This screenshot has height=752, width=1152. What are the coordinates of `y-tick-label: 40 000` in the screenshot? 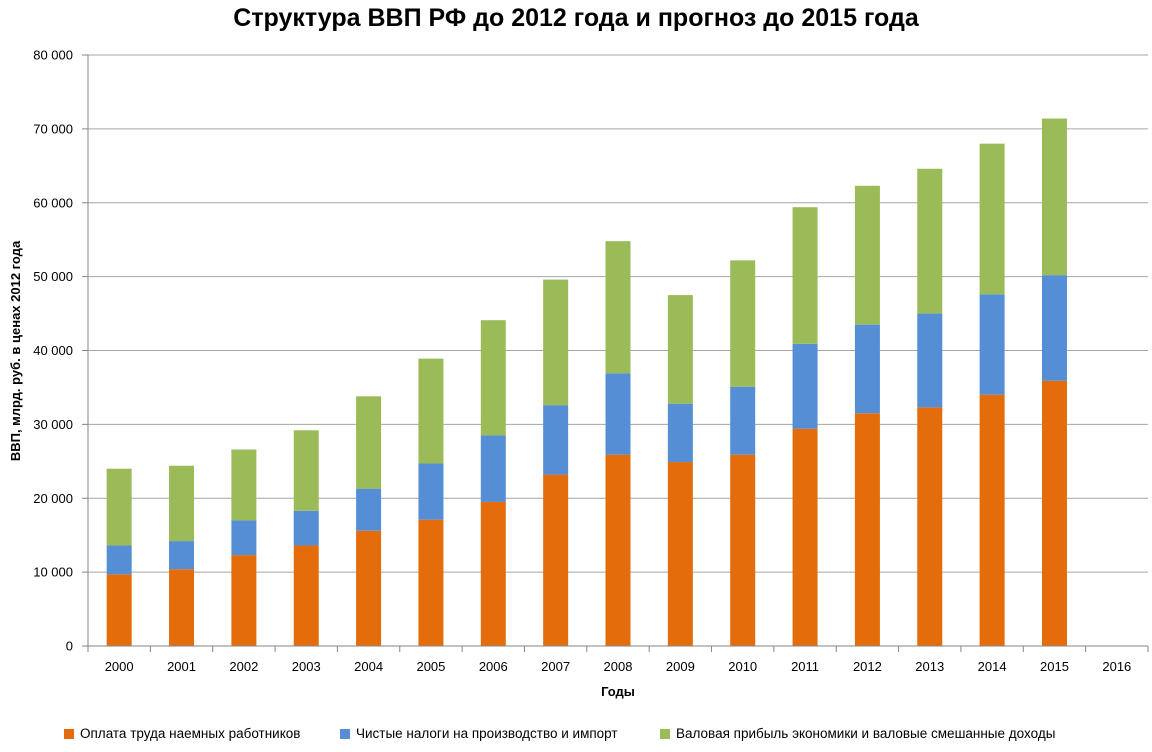 It's located at (53, 350).